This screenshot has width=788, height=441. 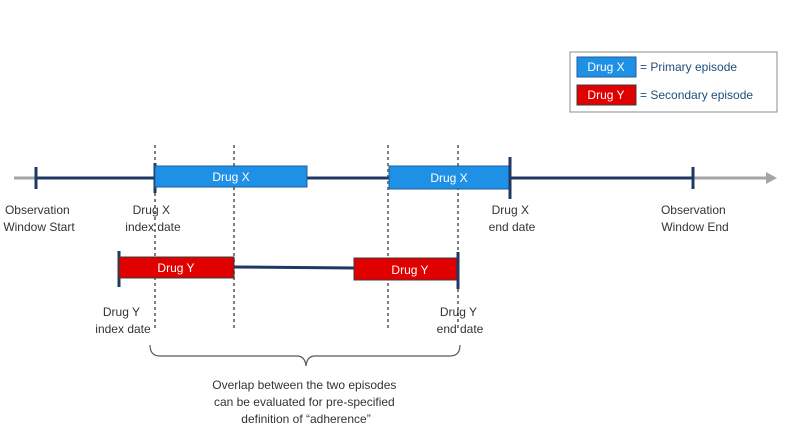 I want to click on drug-y-index-date-label: Drug Y index date, so click(x=123, y=320).